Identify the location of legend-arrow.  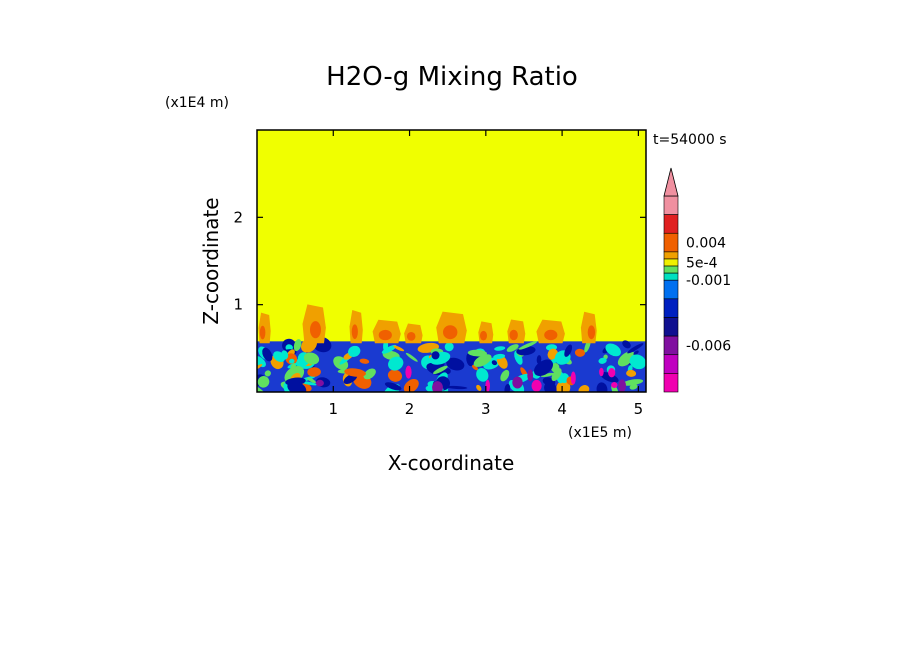
(671, 182).